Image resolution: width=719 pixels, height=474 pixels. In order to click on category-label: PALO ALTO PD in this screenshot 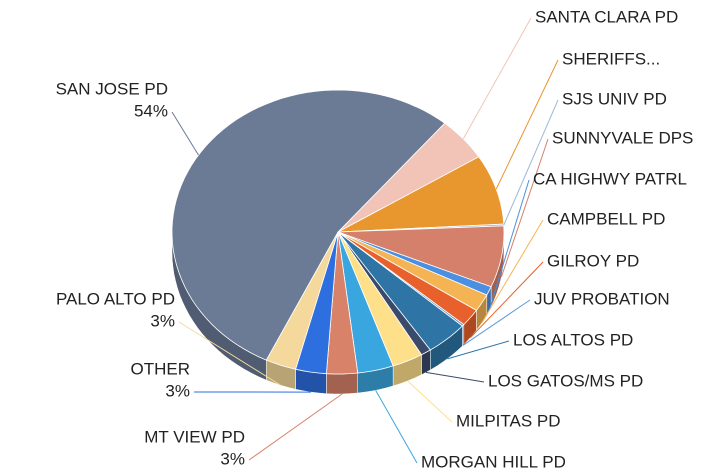, I will do `click(115, 298)`.